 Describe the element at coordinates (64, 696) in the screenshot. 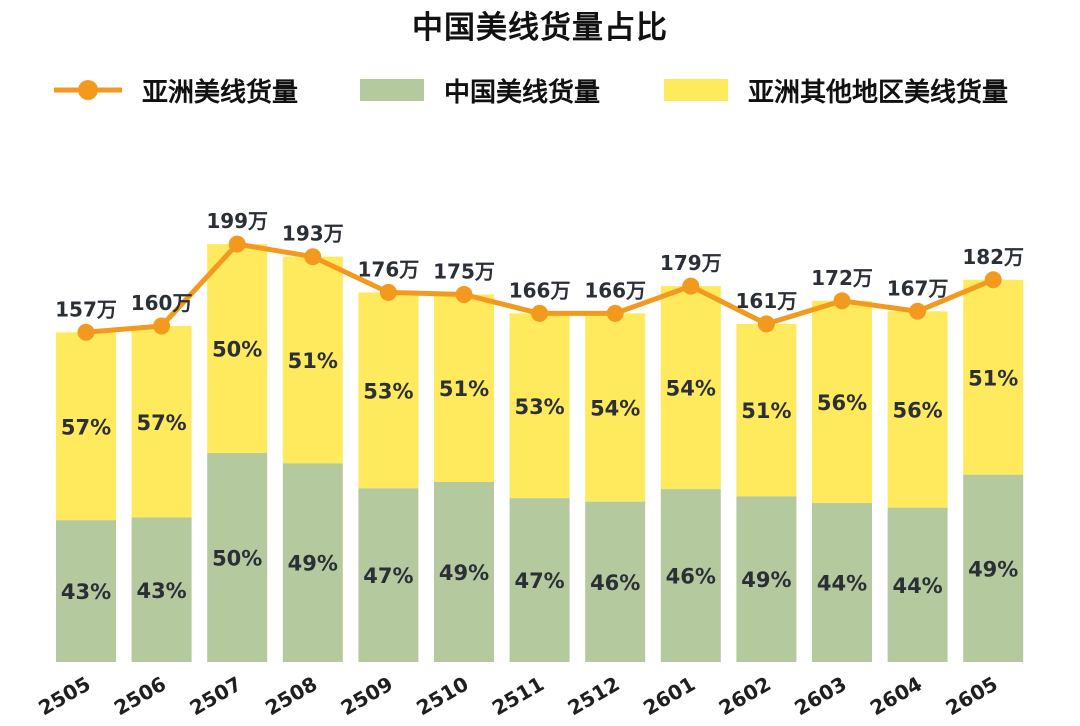

I see `x-tick-label-2505: 2505` at that location.